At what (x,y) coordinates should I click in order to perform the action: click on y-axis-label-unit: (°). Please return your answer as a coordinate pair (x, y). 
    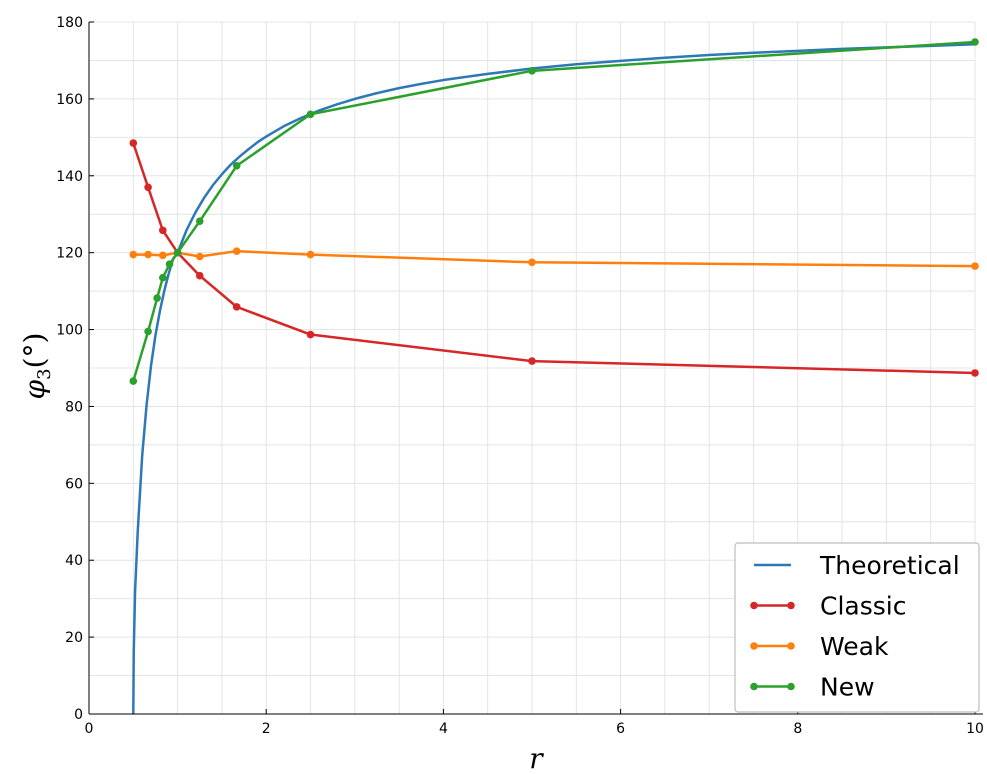
    Looking at the image, I should click on (34, 351).